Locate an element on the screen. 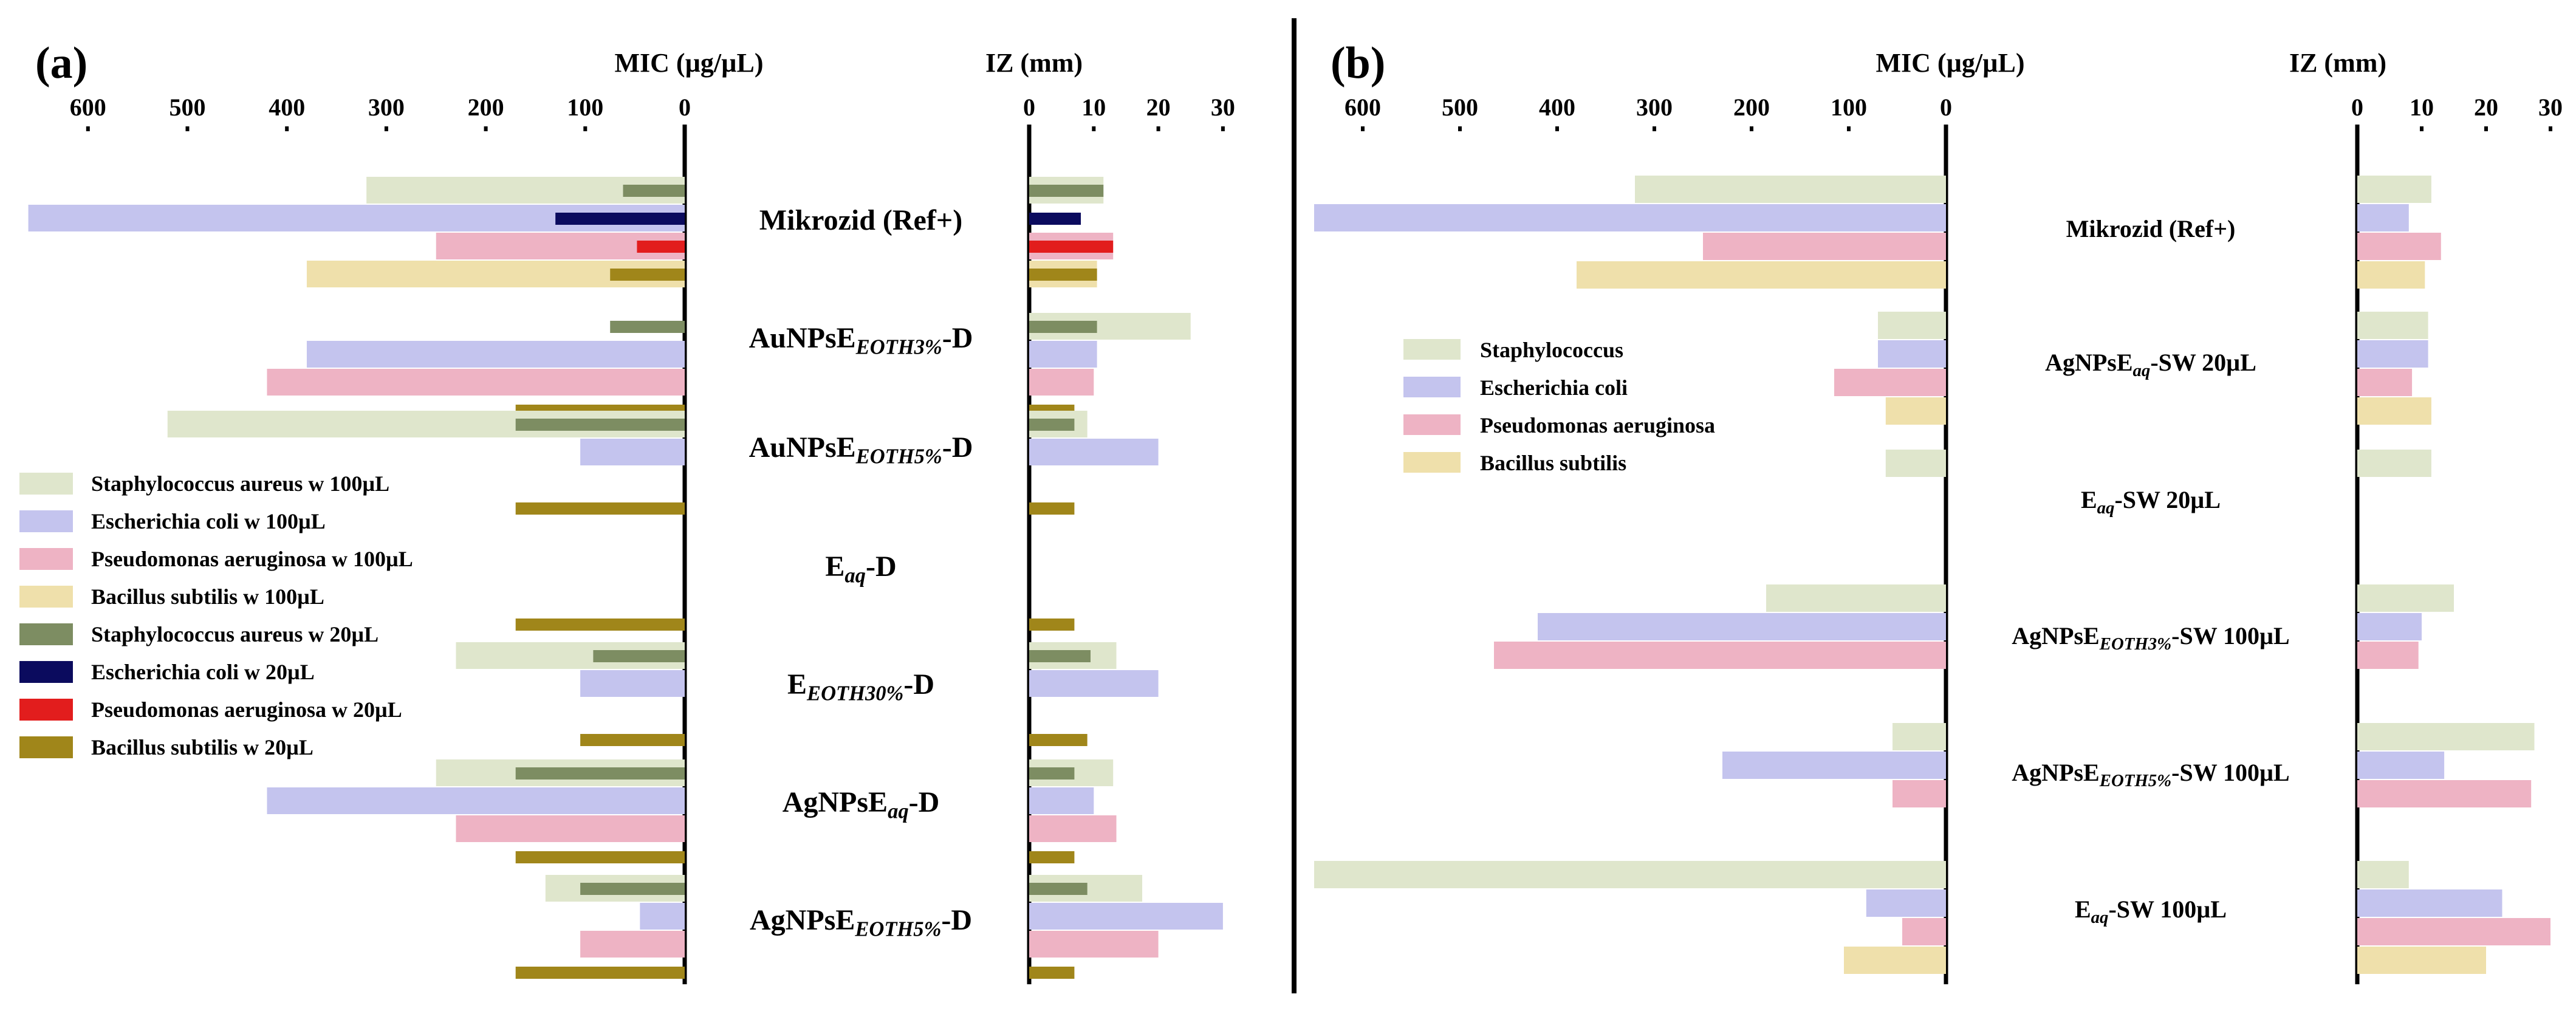 The width and height of the screenshot is (2576, 1028). legend-label: Pseudomonas aeruginosa w 100µL is located at coordinates (252, 559).